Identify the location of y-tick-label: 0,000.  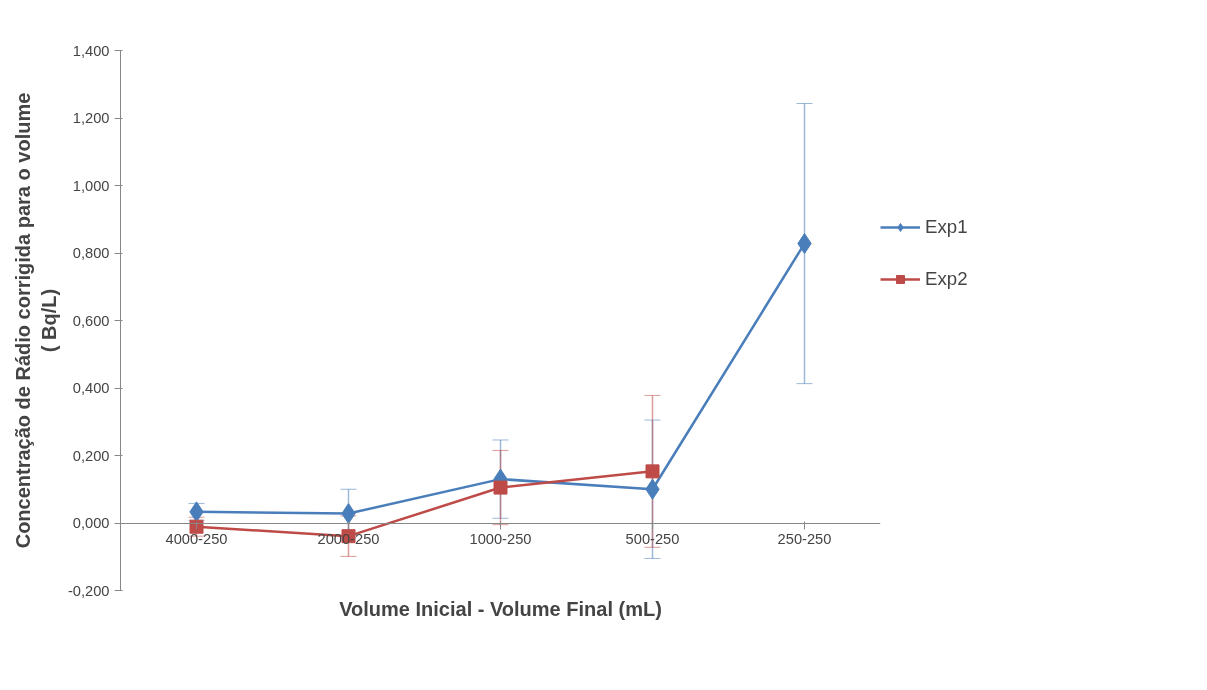
(91, 523).